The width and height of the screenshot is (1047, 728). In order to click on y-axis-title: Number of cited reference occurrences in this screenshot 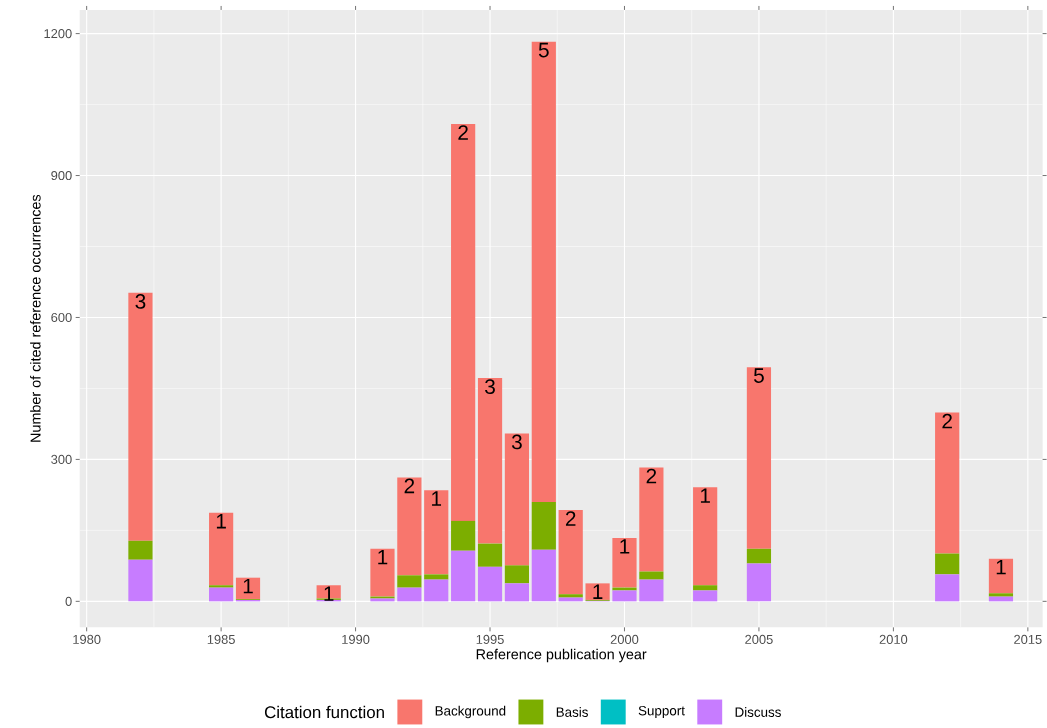, I will do `click(35, 318)`.